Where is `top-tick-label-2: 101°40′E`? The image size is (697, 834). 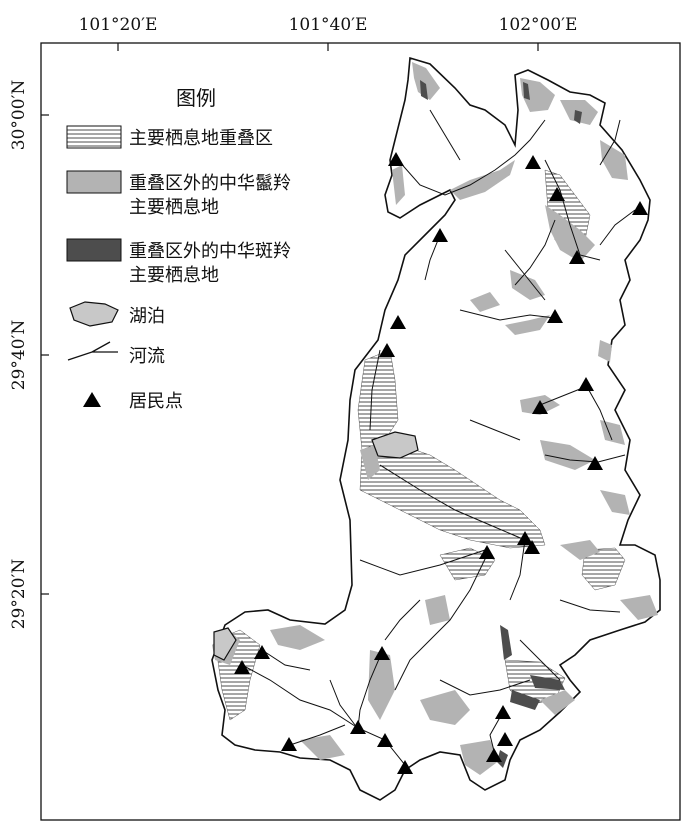
top-tick-label-2: 101°40′E is located at coordinates (328, 25).